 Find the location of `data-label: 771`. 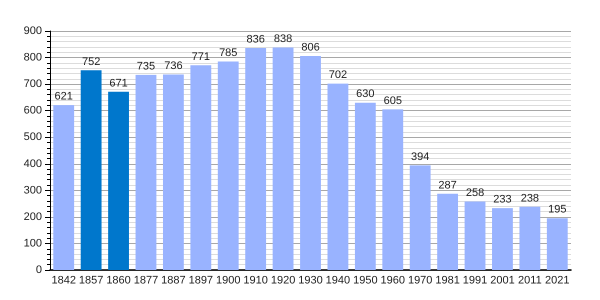

data-label: 771 is located at coordinates (201, 56).